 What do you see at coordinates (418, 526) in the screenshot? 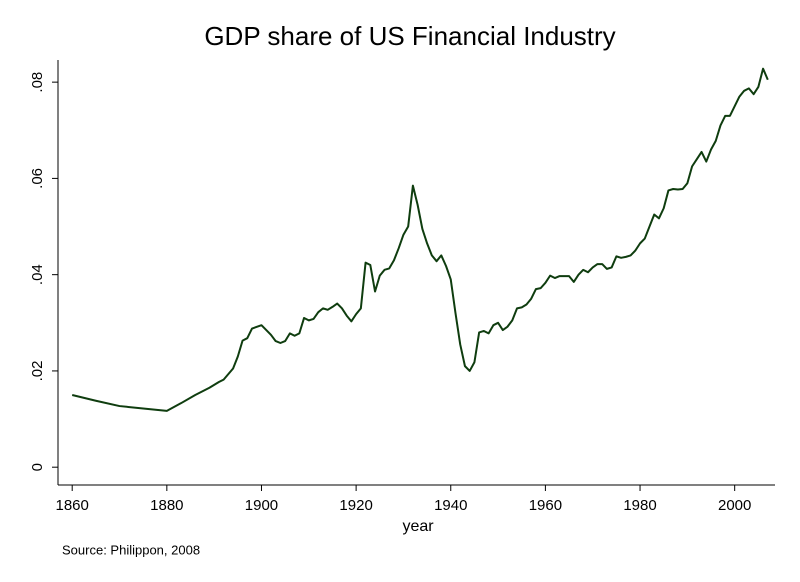
I see `x-axis-label: year` at bounding box center [418, 526].